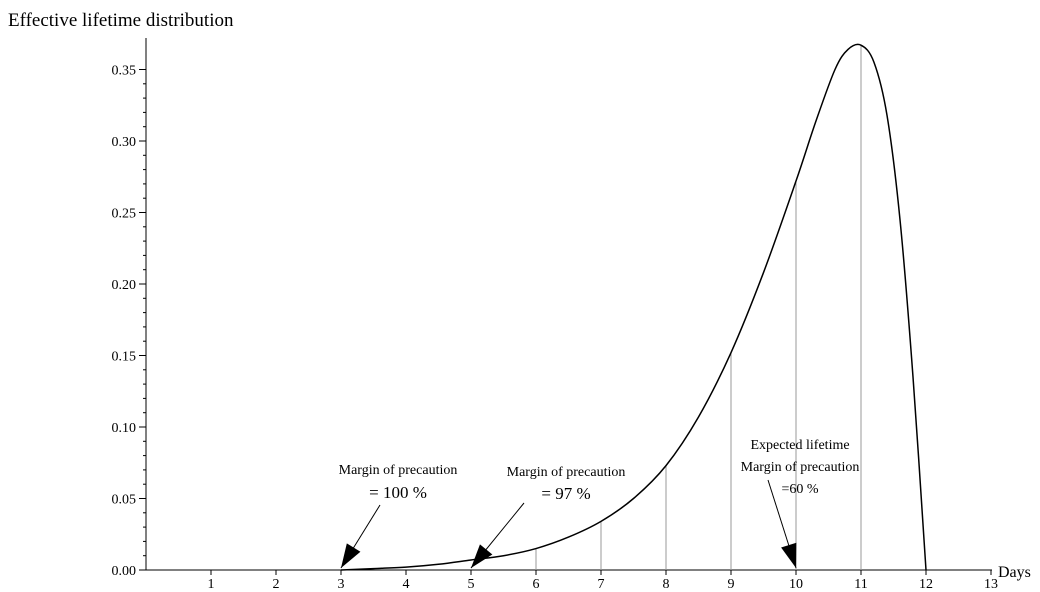  Describe the element at coordinates (398, 492) in the screenshot. I see `annotation-text: = 100 %` at that location.